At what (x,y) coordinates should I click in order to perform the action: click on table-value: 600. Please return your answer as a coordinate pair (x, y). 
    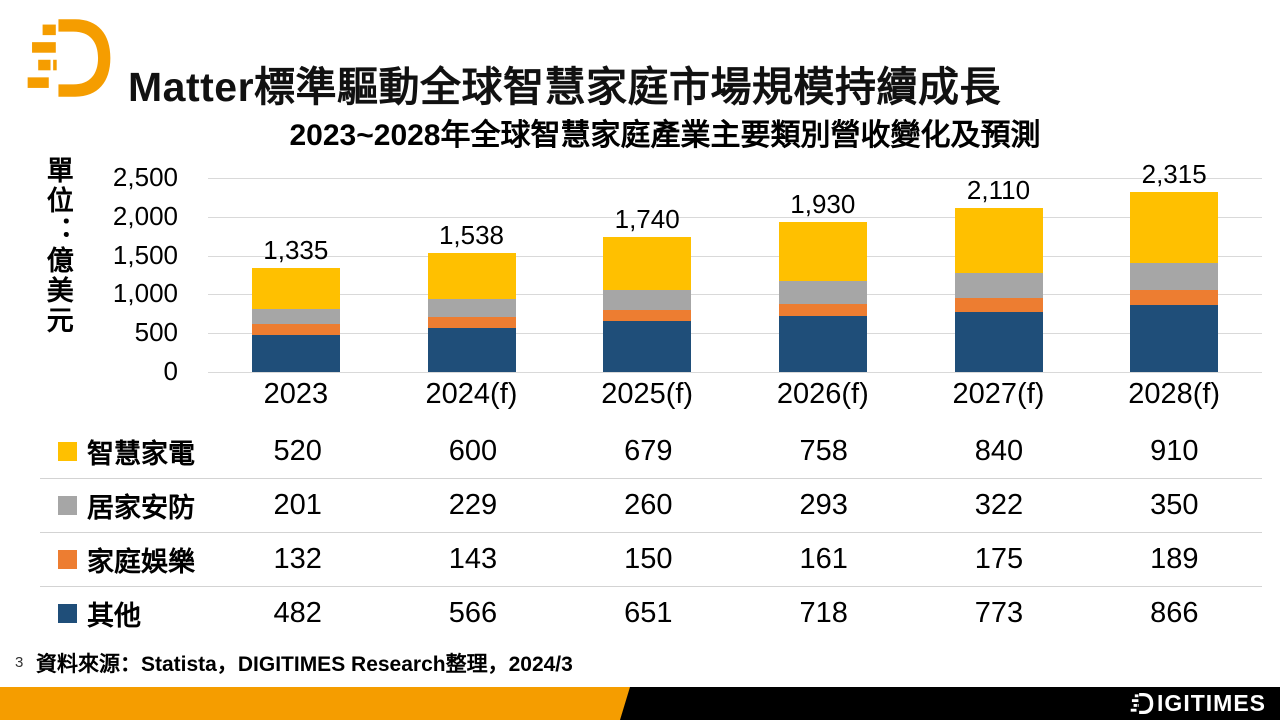
    Looking at the image, I should click on (473, 451).